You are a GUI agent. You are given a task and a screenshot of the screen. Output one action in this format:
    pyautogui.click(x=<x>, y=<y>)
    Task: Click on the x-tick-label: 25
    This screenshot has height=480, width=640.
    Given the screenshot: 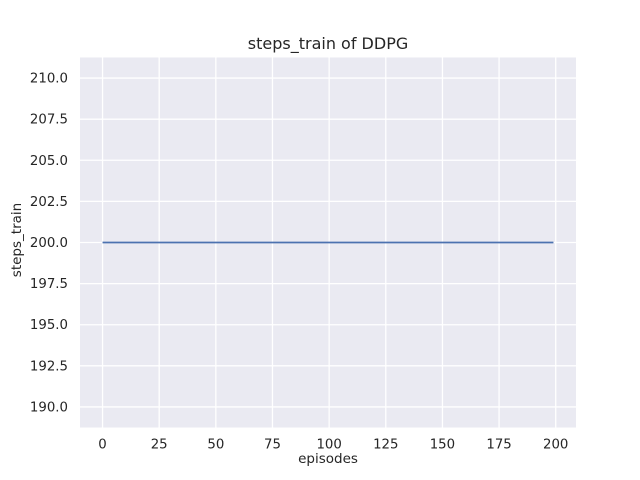 What is the action you would take?
    pyautogui.click(x=159, y=445)
    